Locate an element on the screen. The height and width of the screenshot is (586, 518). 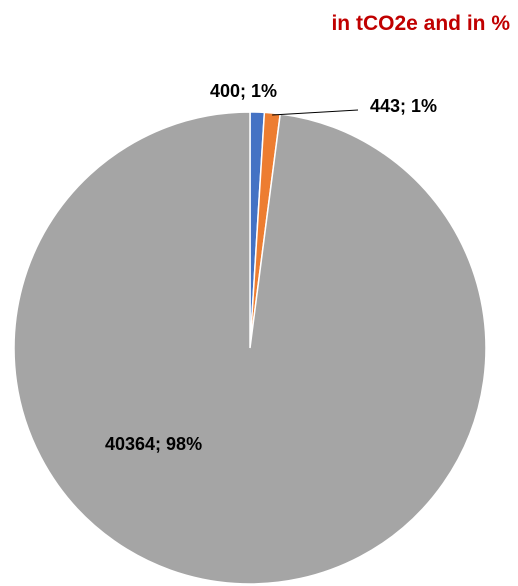
chart-title: in tCO2e and in % is located at coordinates (420, 23).